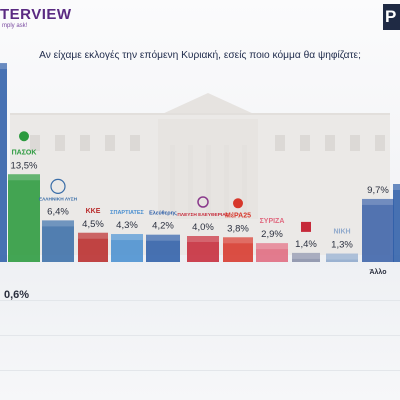 This screenshot has width=400, height=400. I want to click on value-label-4: 4,5%, so click(93, 224).